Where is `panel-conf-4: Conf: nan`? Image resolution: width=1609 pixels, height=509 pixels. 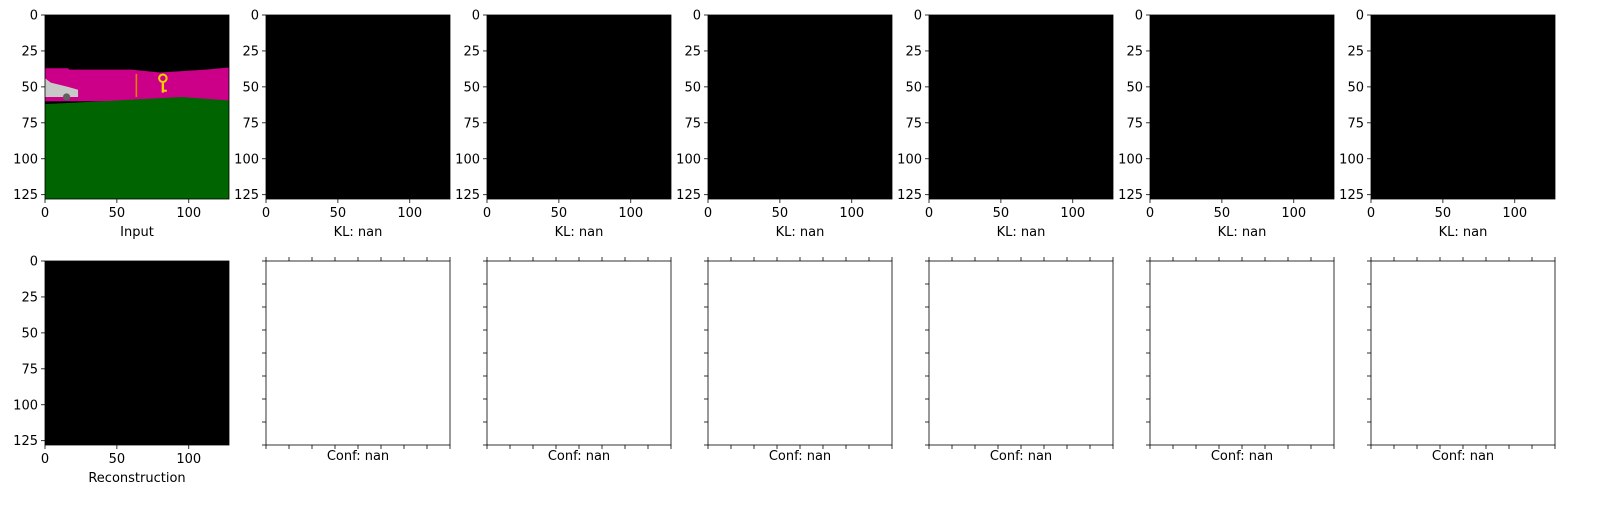 panel-conf-4: Conf: nan is located at coordinates (1019, 360).